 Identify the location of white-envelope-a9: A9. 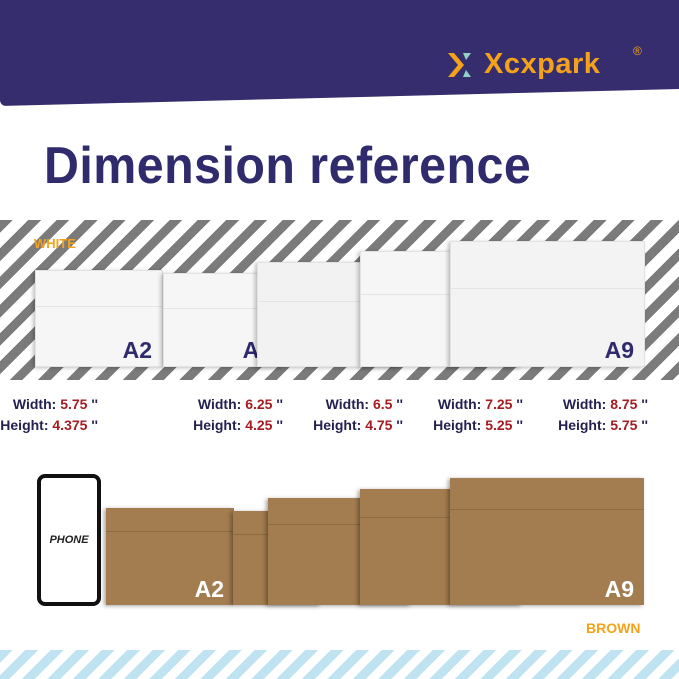
(547, 304).